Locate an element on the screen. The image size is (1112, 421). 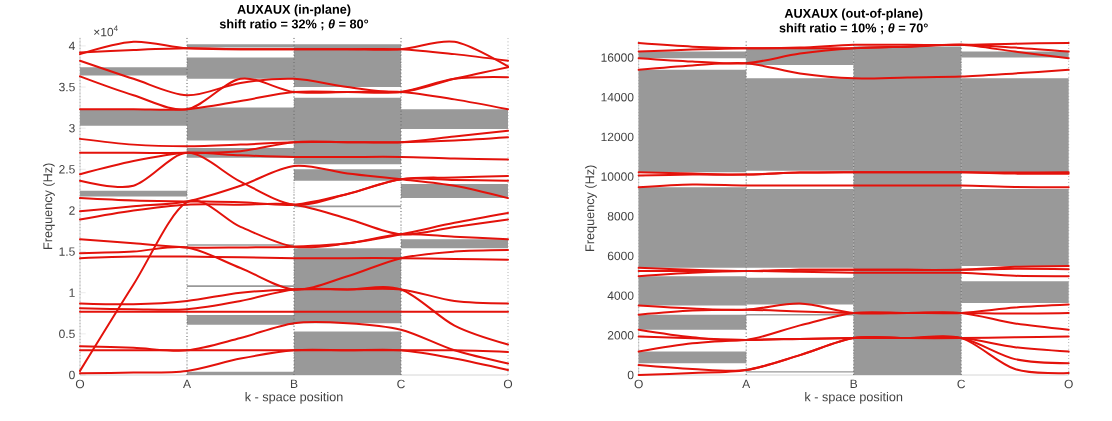
chart-title: AUXAUX (out-of-plane) is located at coordinates (853, 14).